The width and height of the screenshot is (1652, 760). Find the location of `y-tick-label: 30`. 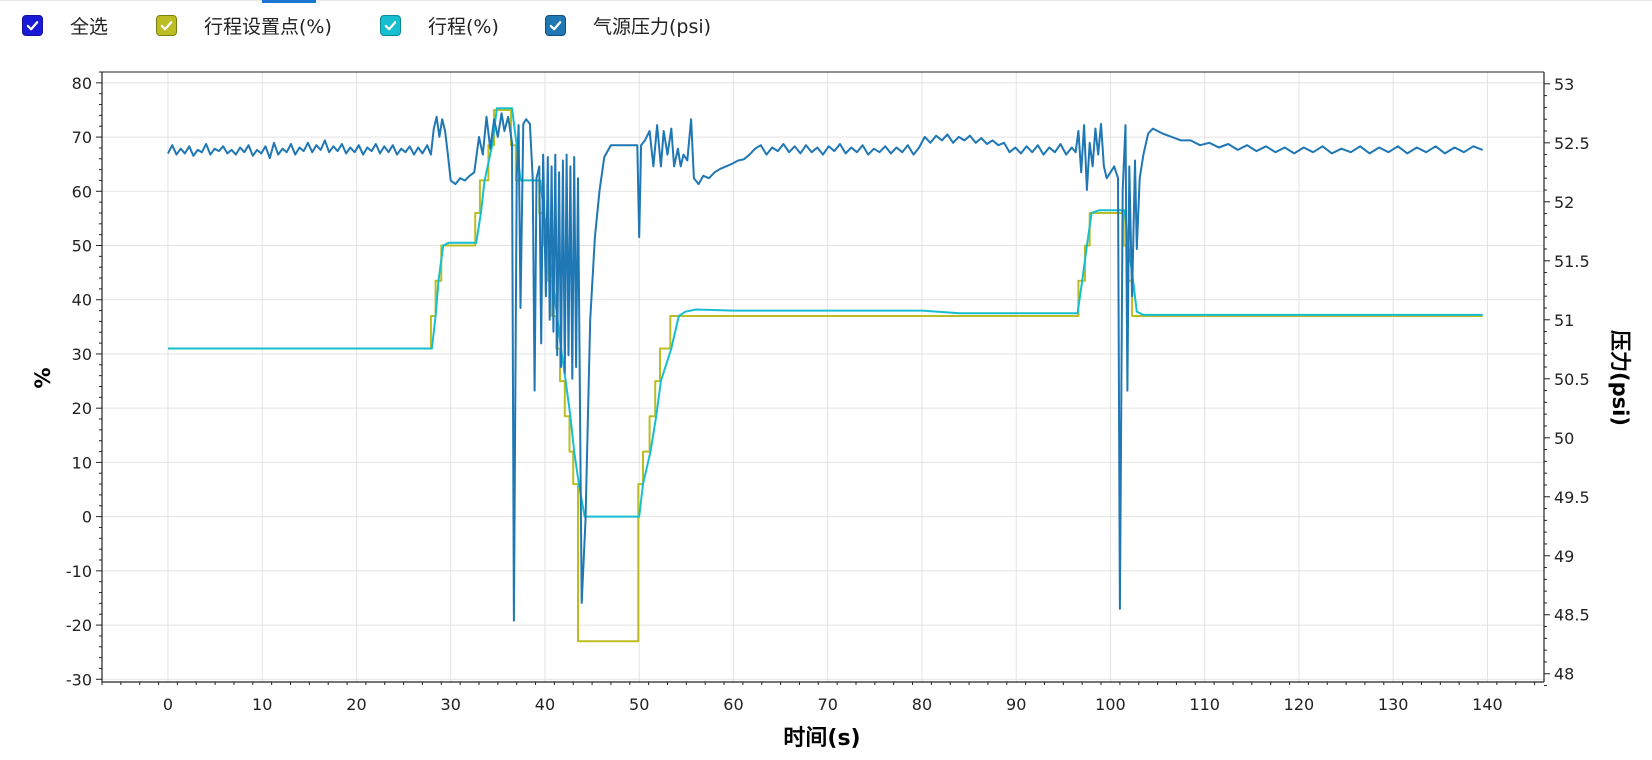

y-tick-label: 30 is located at coordinates (82, 354).